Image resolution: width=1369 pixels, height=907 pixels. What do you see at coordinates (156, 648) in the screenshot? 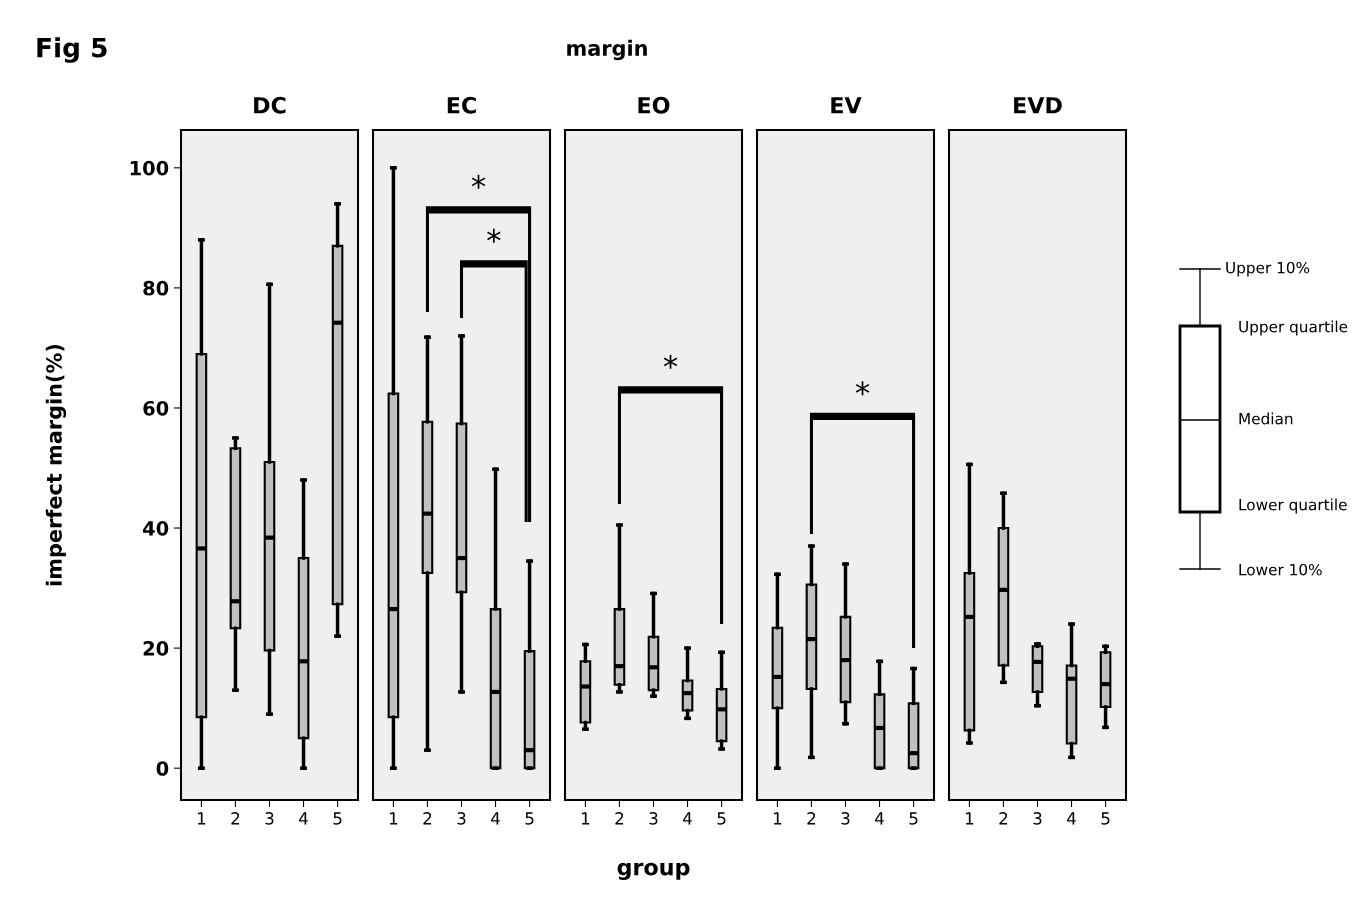
I see `y-tick-label: 20` at bounding box center [156, 648].